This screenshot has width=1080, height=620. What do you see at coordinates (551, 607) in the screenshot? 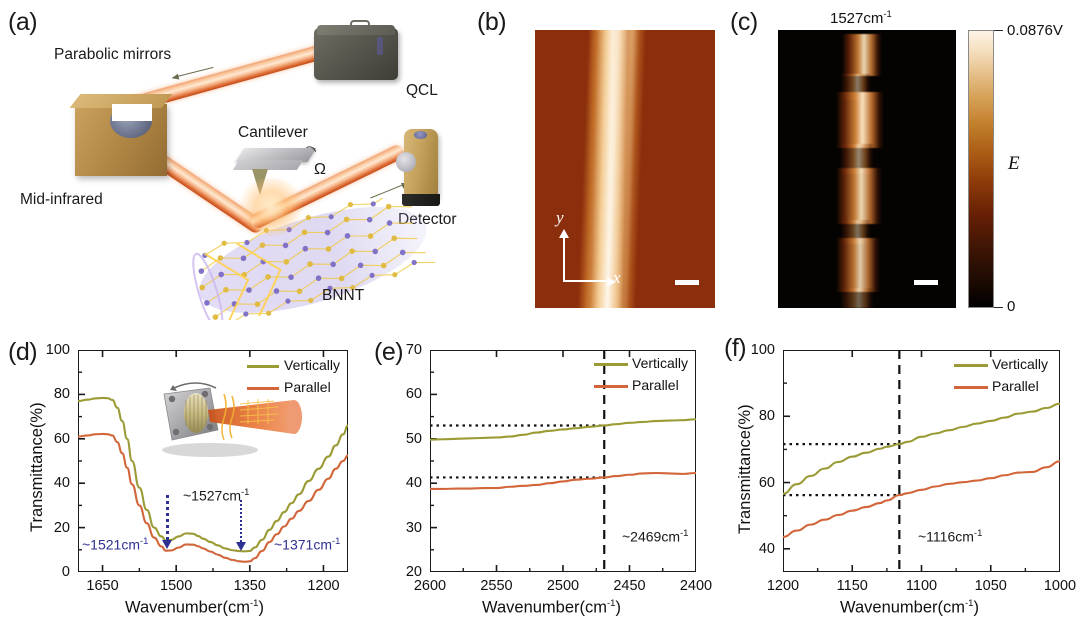
I see `panel-e-xaxis-title: Wavenumber(cm-1)` at bounding box center [551, 607].